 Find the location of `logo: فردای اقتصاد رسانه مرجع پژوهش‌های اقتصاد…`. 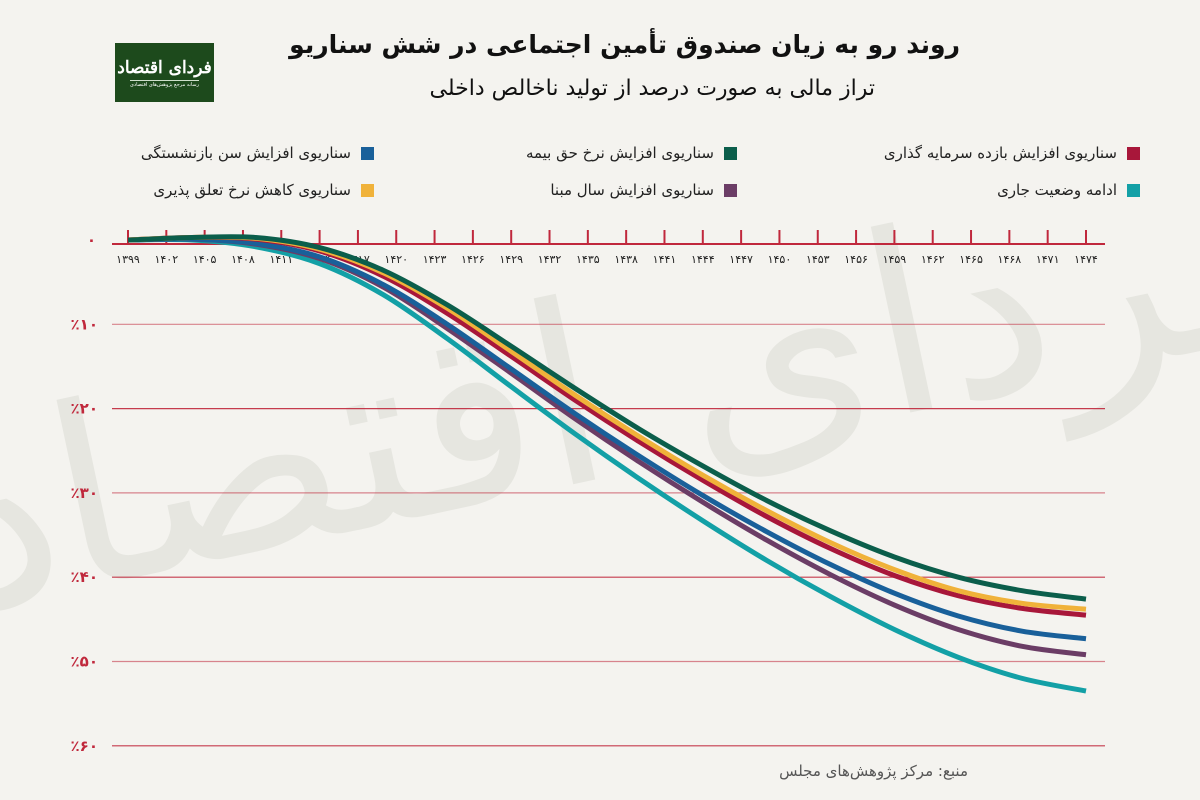

logo: فردای اقتصاد رسانه مرجع پژوهش‌های اقتصاد… is located at coordinates (164, 72).